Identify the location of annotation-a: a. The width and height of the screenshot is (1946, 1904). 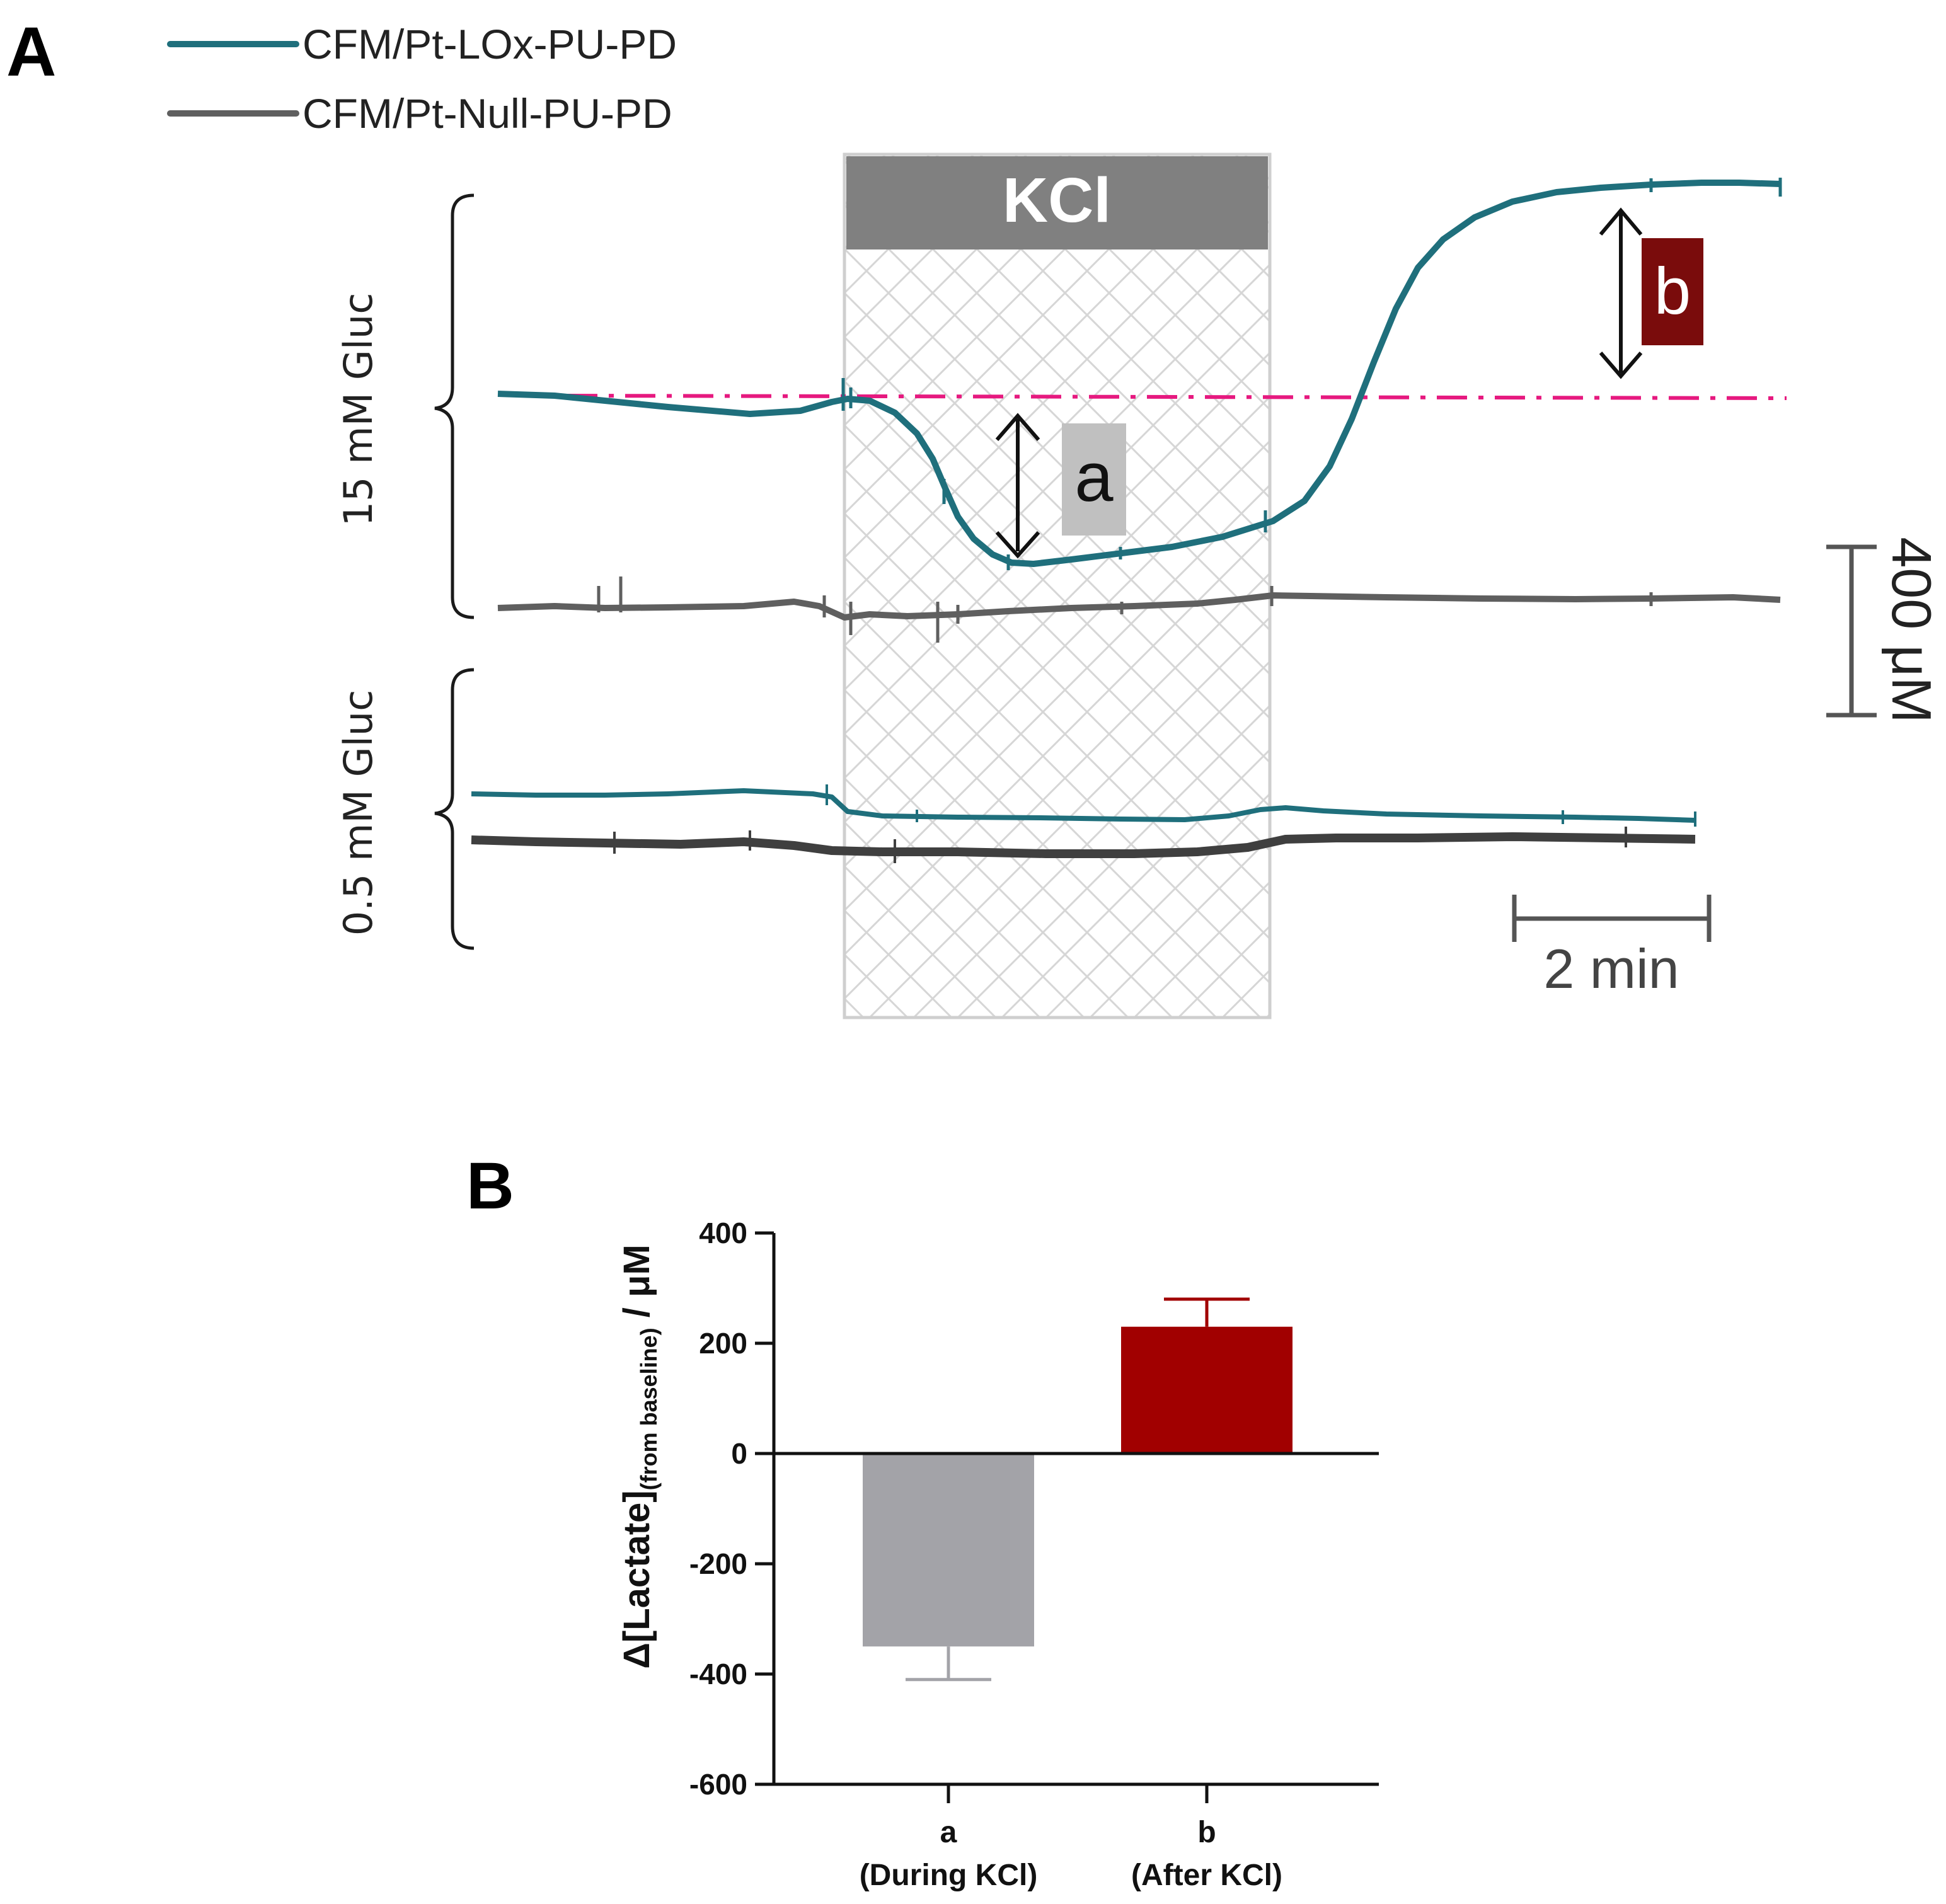
(1060, 486).